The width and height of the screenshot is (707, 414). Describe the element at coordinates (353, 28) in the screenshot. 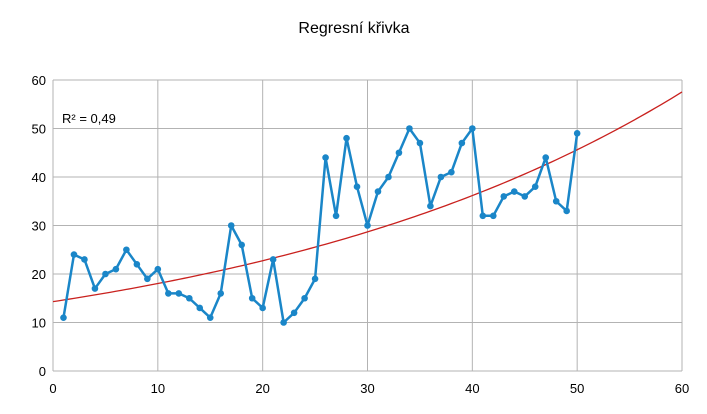

I see `chart-title: Regresní křivka` at that location.